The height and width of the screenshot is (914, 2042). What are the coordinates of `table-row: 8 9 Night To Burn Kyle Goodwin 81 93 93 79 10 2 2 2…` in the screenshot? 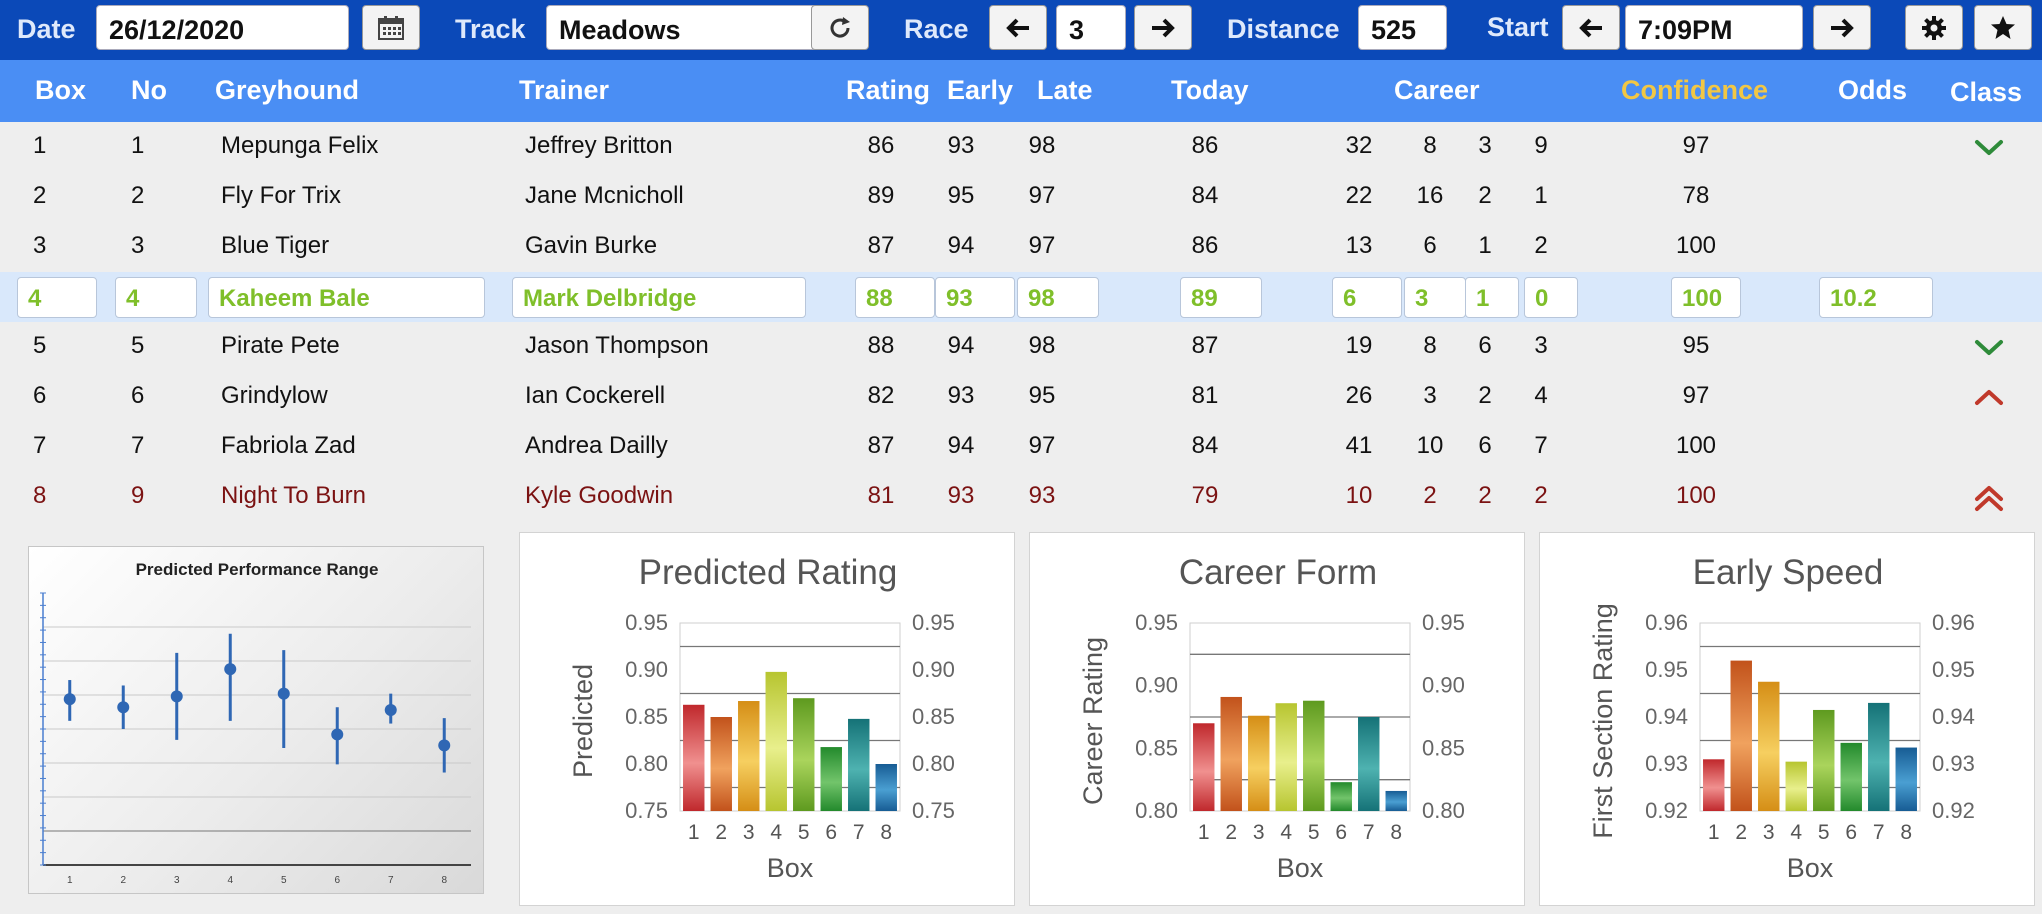 It's located at (1021, 497).